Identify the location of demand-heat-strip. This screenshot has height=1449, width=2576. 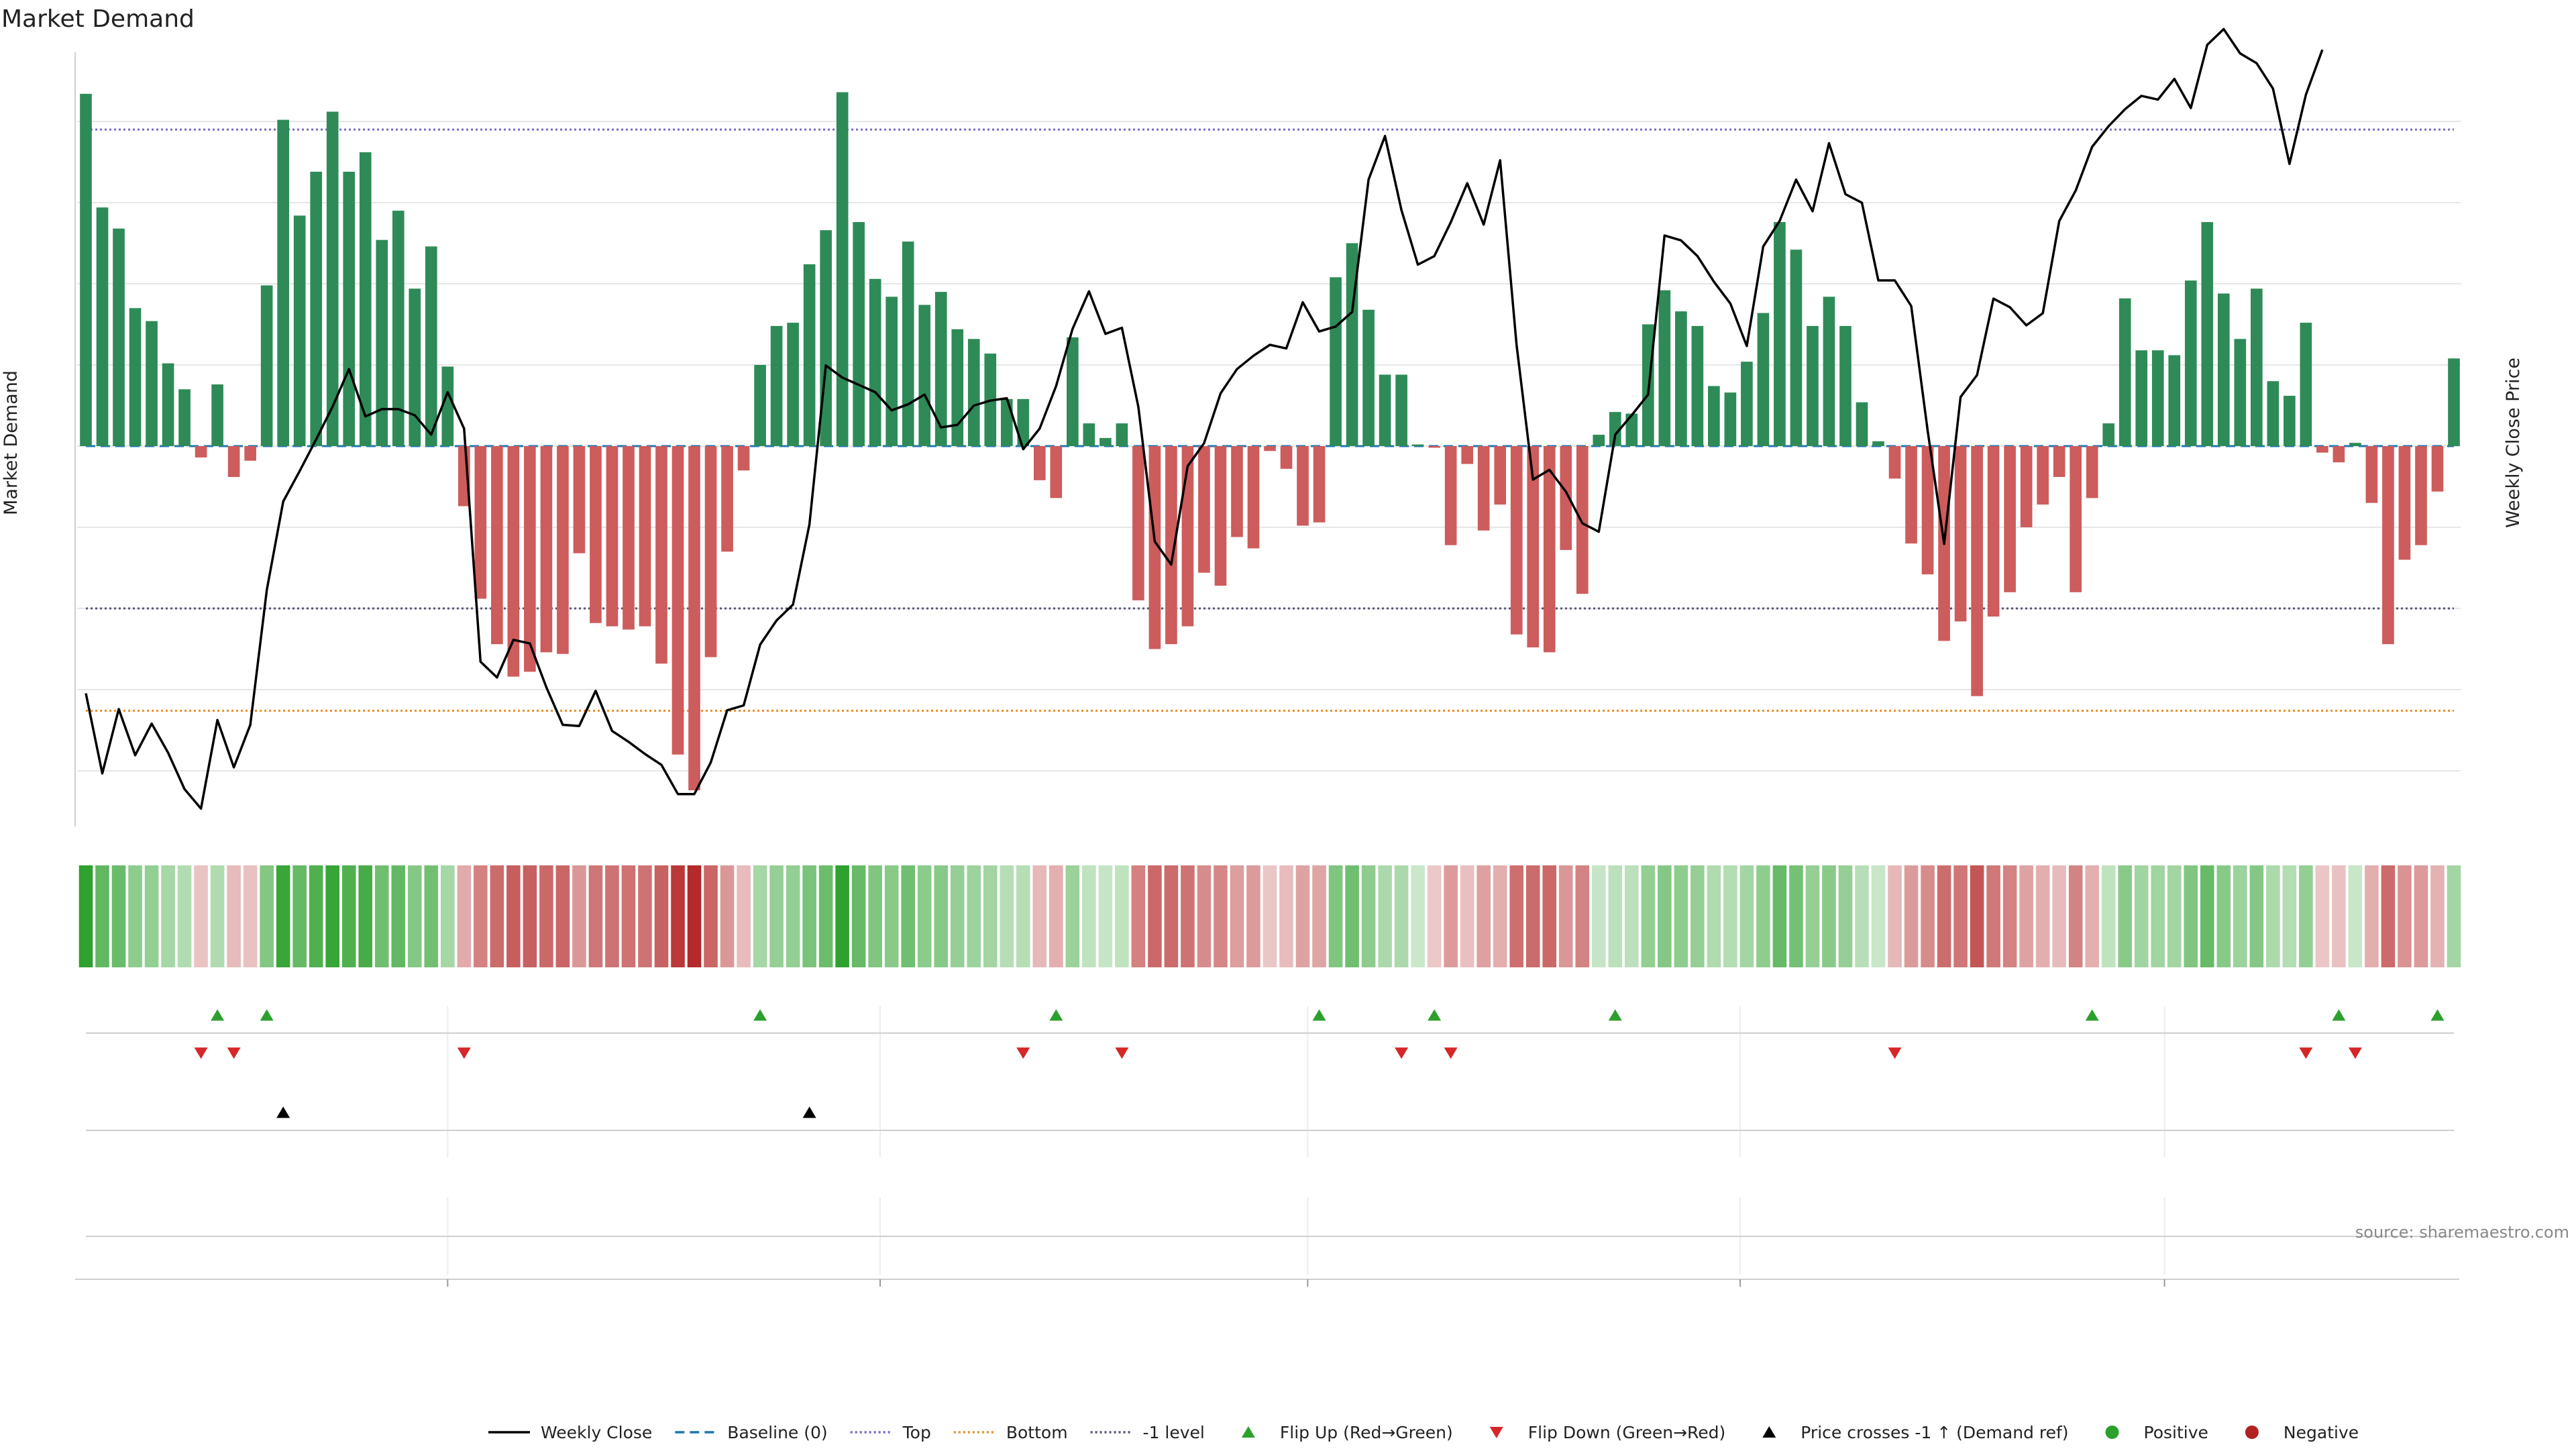
(1269, 916).